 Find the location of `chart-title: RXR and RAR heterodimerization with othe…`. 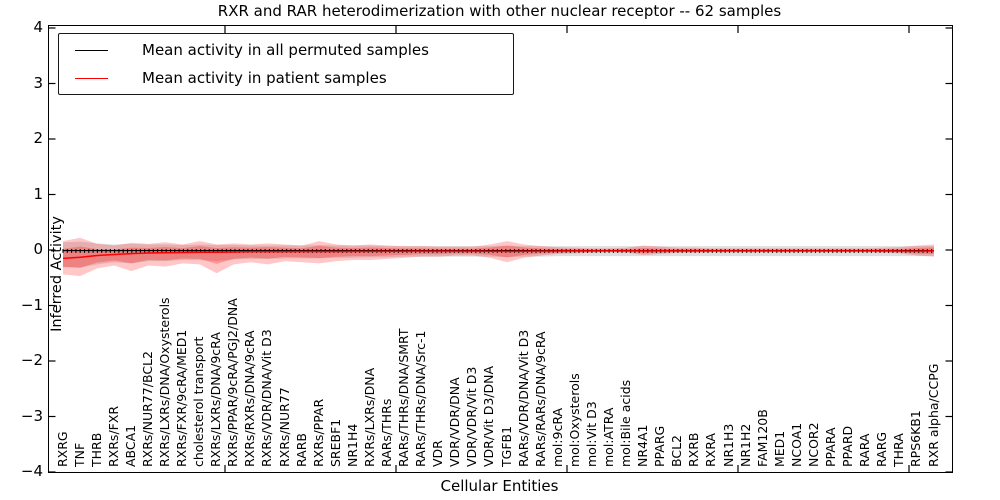

chart-title: RXR and RAR heterodimerization with othe… is located at coordinates (499, 11).